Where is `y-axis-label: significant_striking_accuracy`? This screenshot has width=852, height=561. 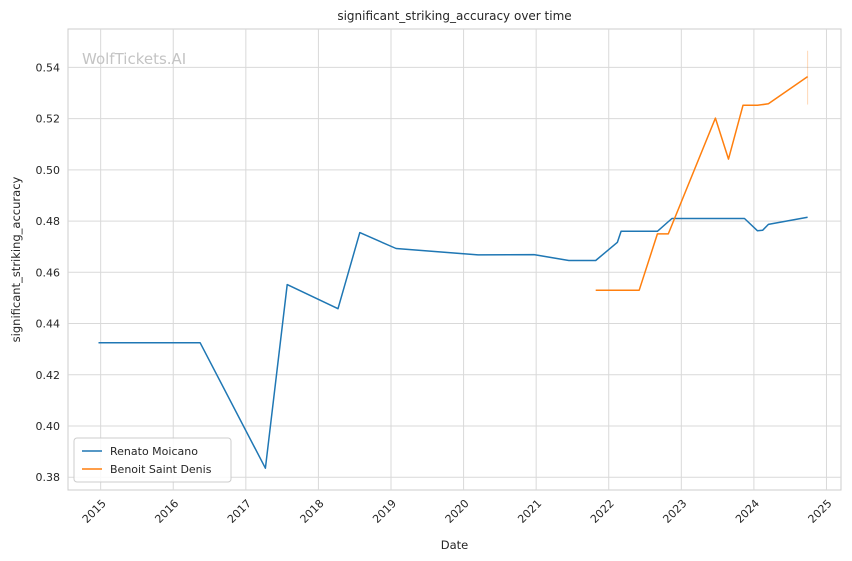 y-axis-label: significant_striking_accuracy is located at coordinates (16, 259).